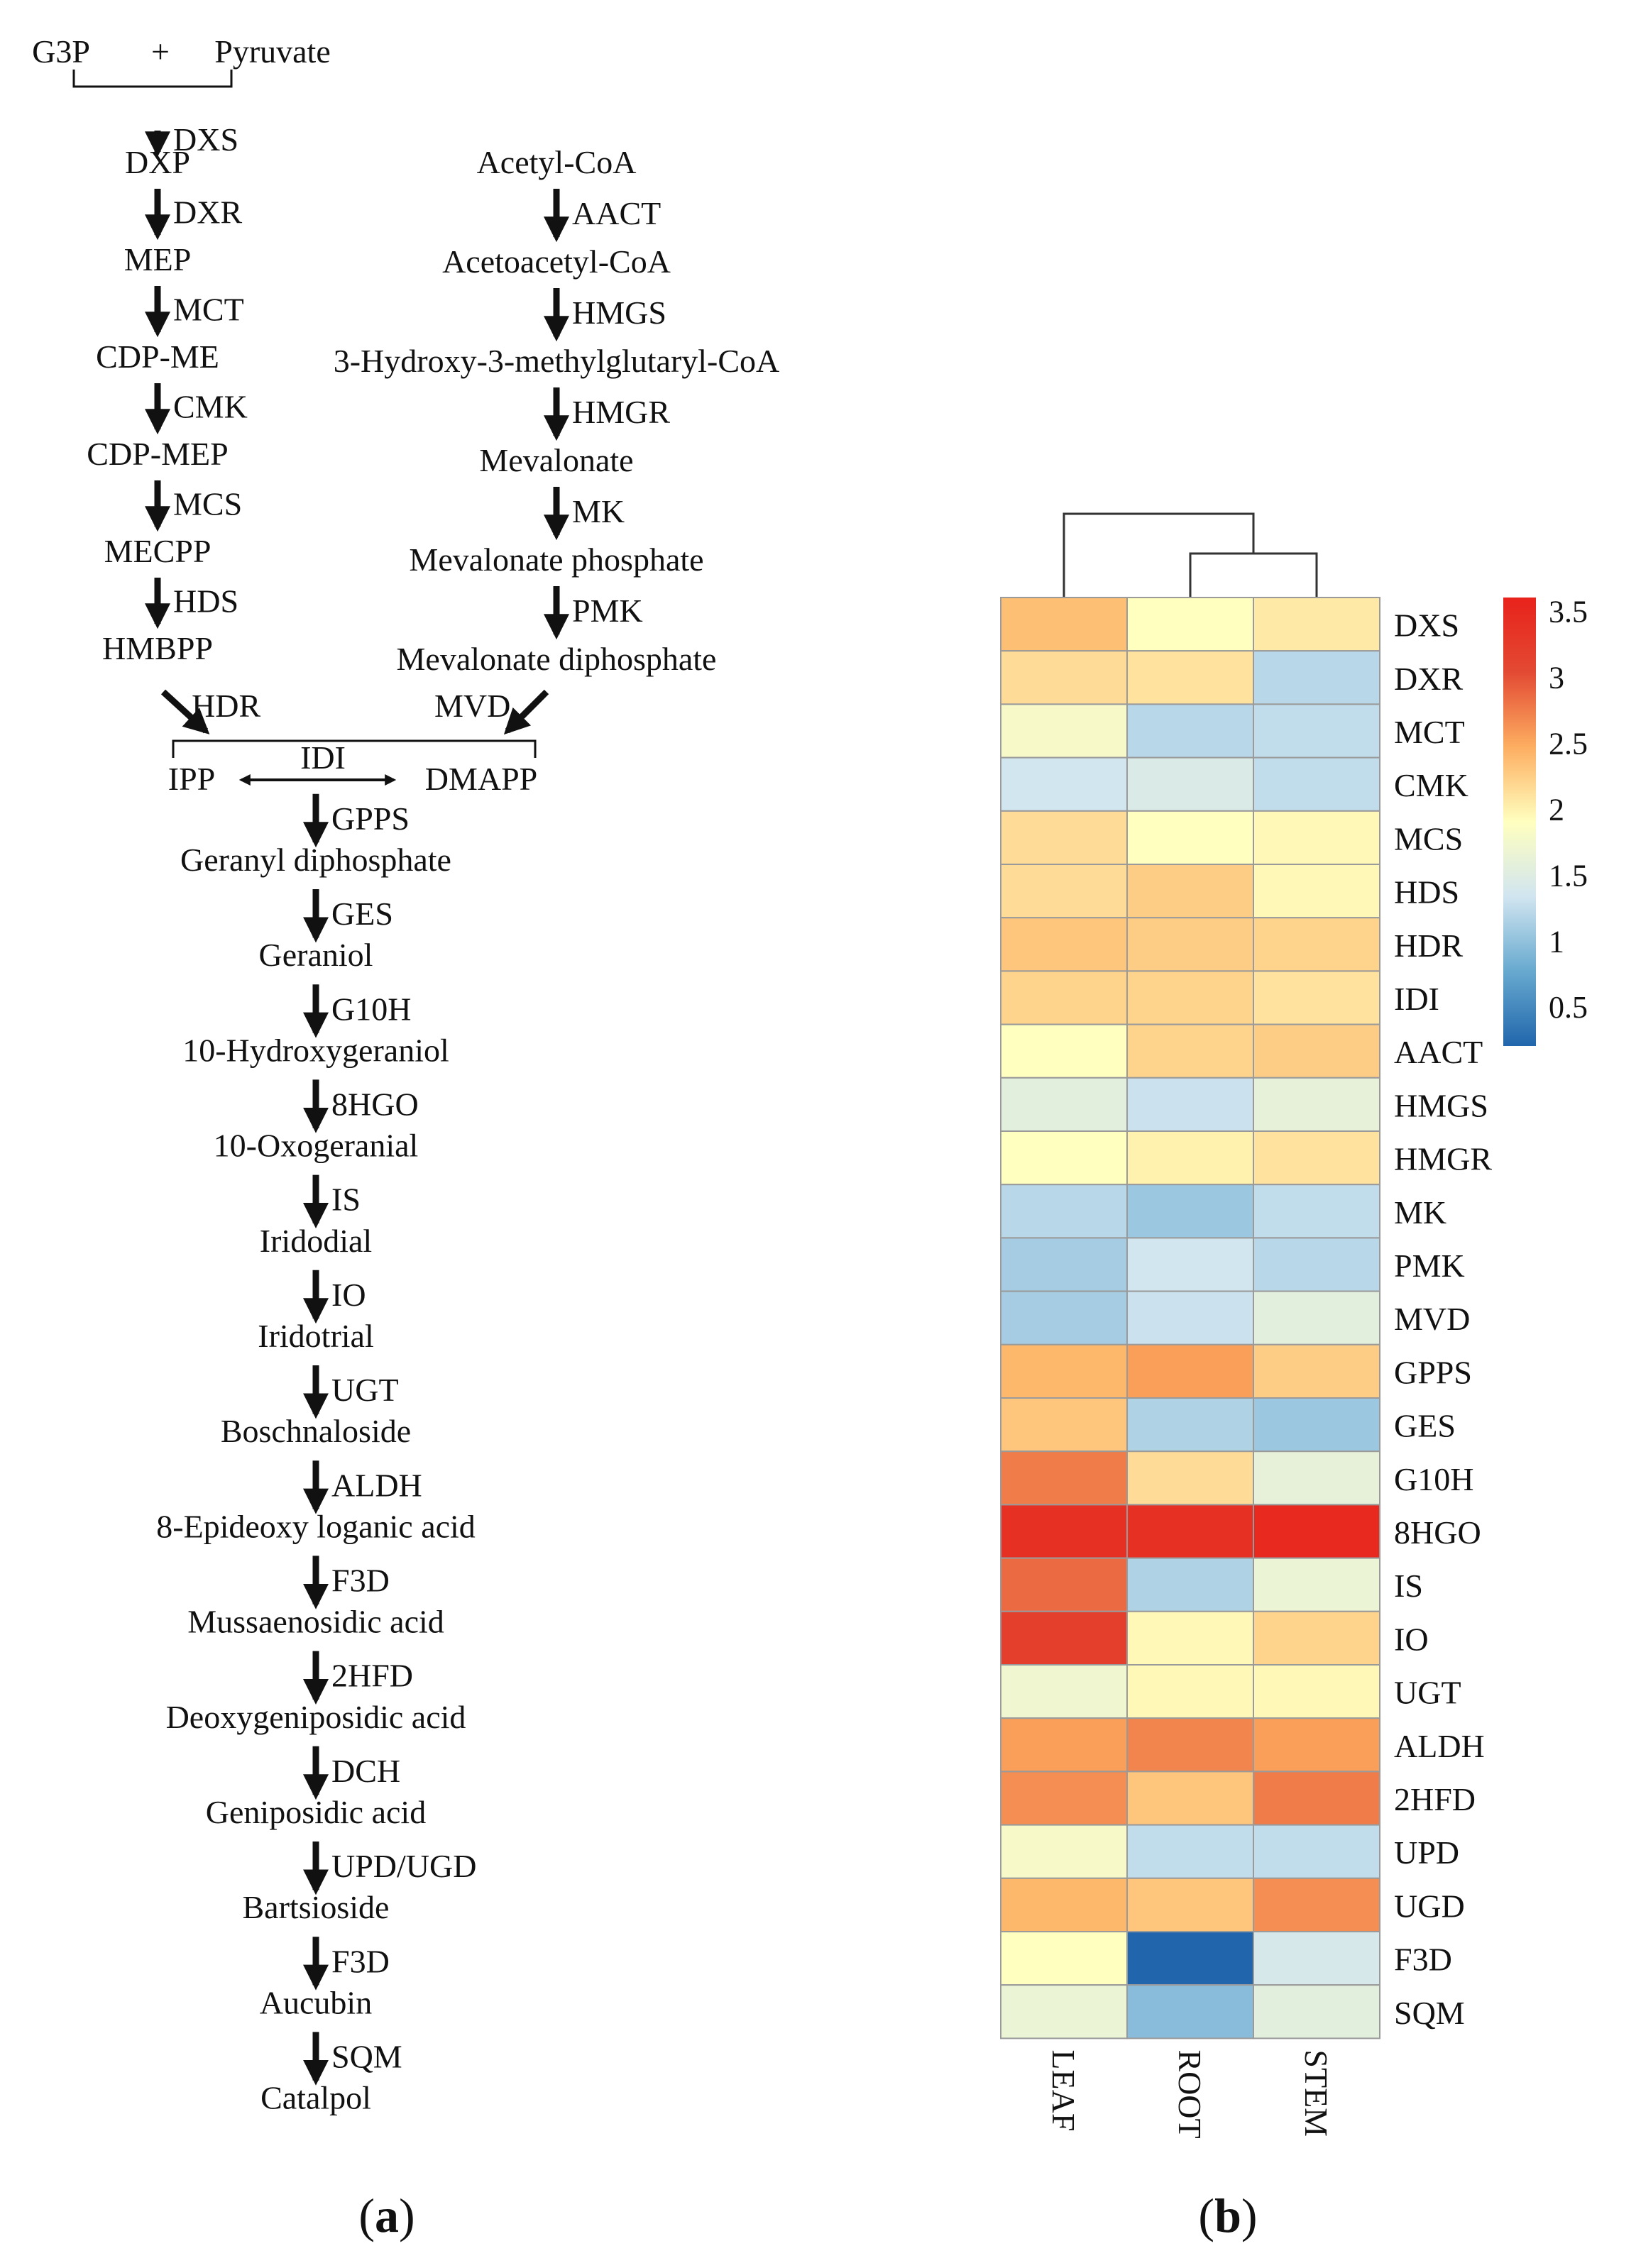  I want to click on heatmap-cell-hdr-stem, so click(1316, 944).